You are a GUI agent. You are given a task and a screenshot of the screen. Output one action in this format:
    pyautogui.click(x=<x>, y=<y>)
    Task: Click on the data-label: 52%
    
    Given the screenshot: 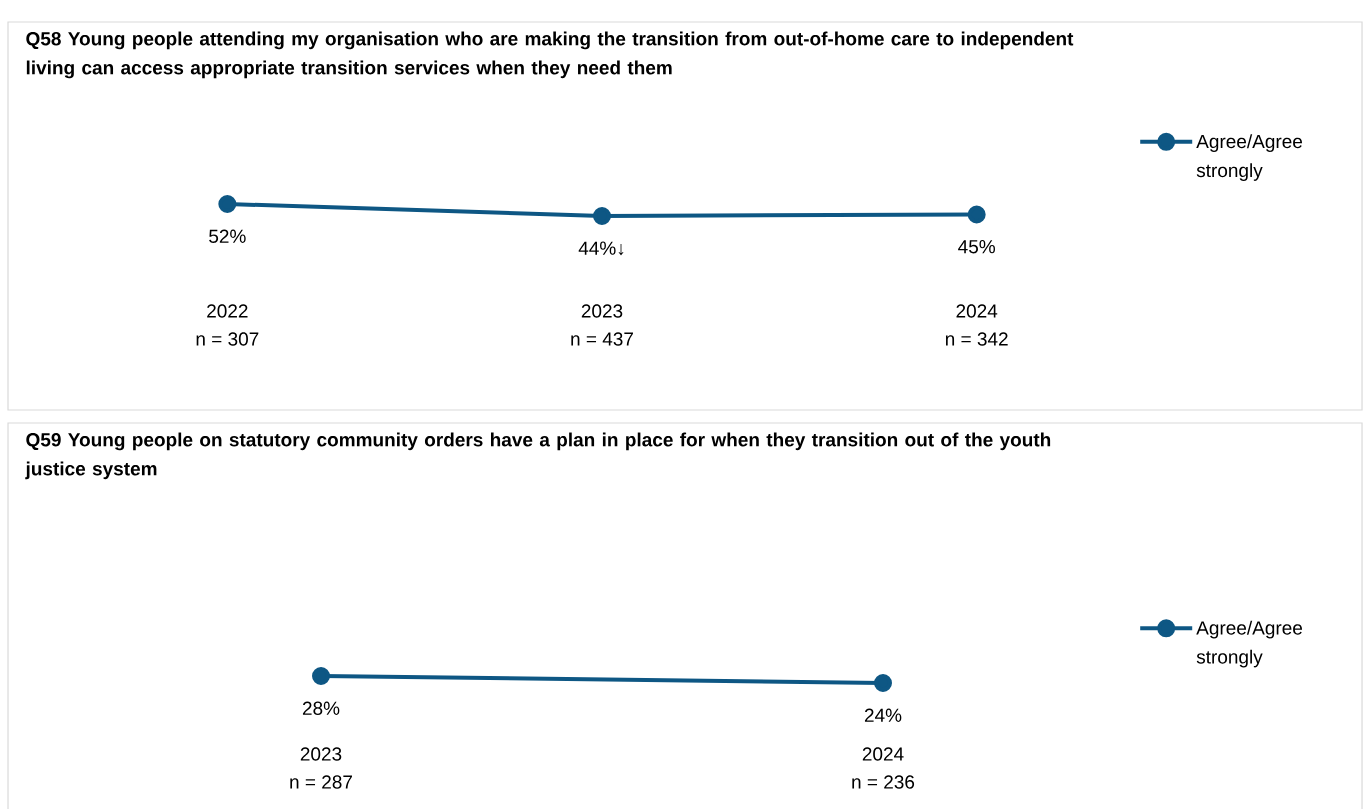 What is the action you would take?
    pyautogui.click(x=227, y=236)
    